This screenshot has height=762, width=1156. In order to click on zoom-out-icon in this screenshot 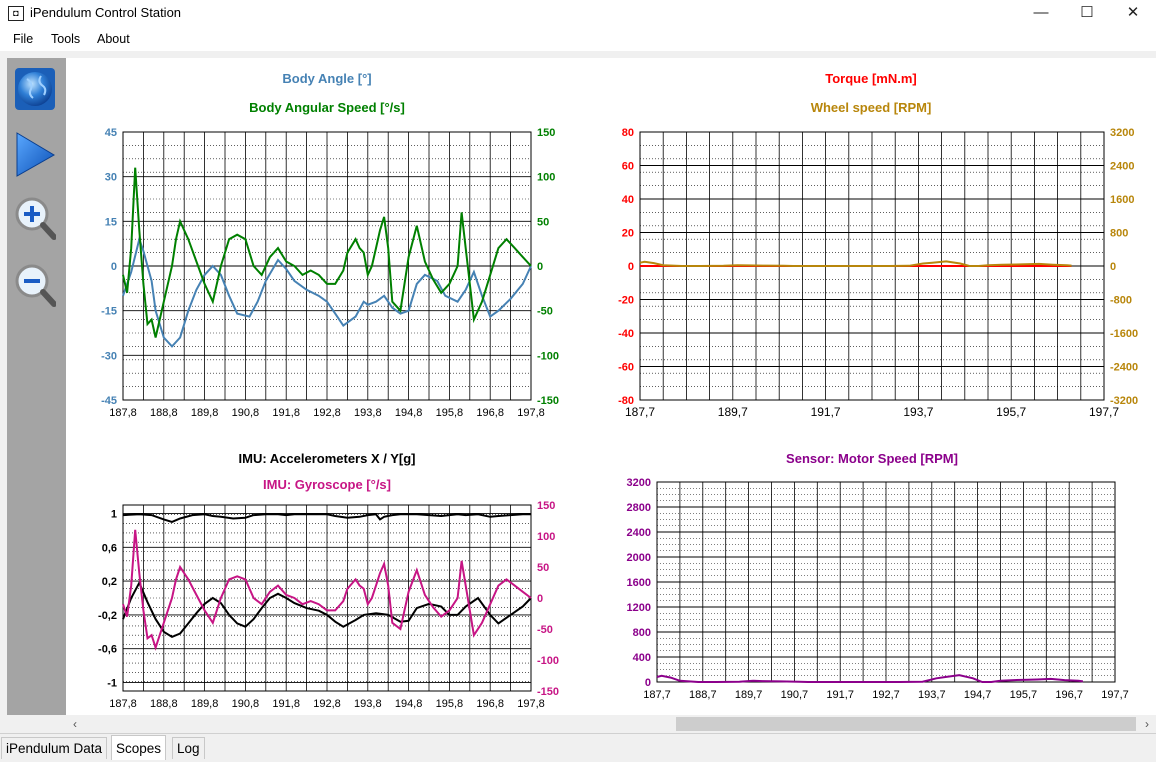, I will do `click(36, 285)`.